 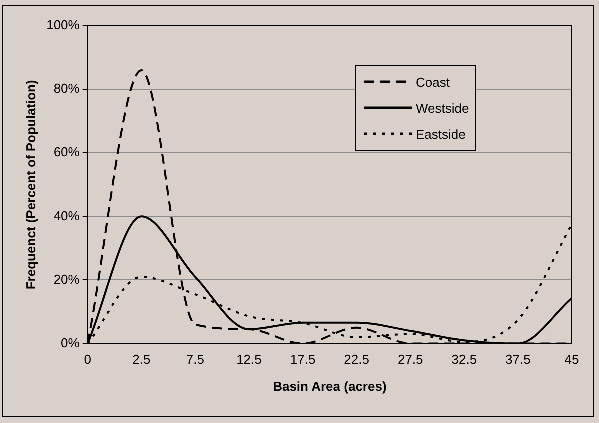 I want to click on legend-label: Westside, so click(x=443, y=108).